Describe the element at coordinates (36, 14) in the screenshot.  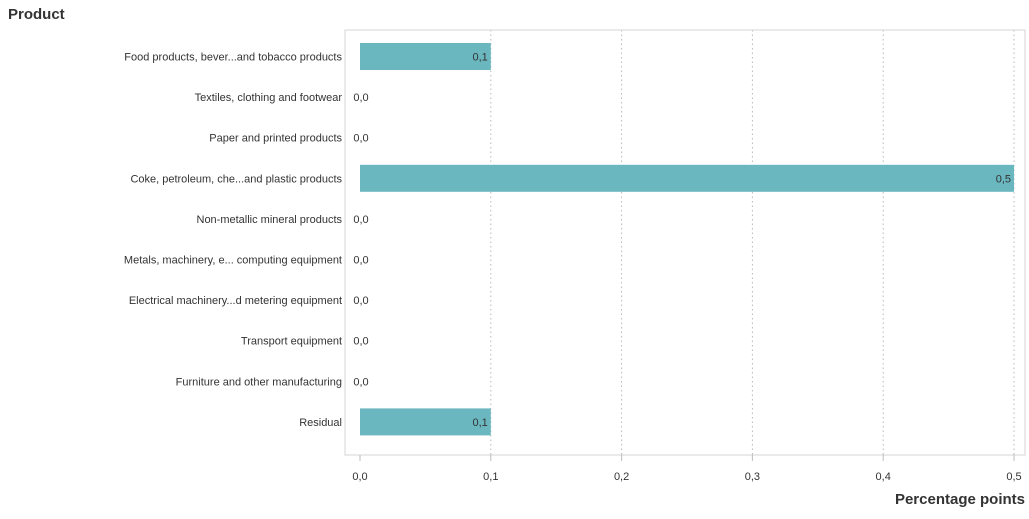
I see `chart-title: Product` at that location.